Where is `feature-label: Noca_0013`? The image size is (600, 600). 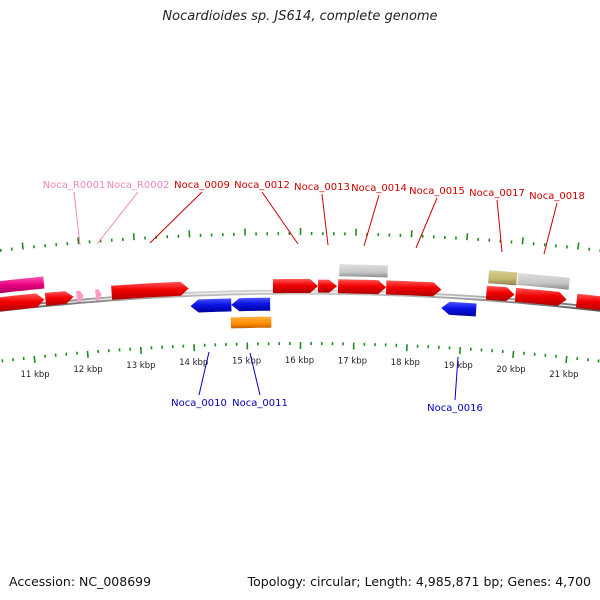 feature-label: Noca_0013 is located at coordinates (322, 187).